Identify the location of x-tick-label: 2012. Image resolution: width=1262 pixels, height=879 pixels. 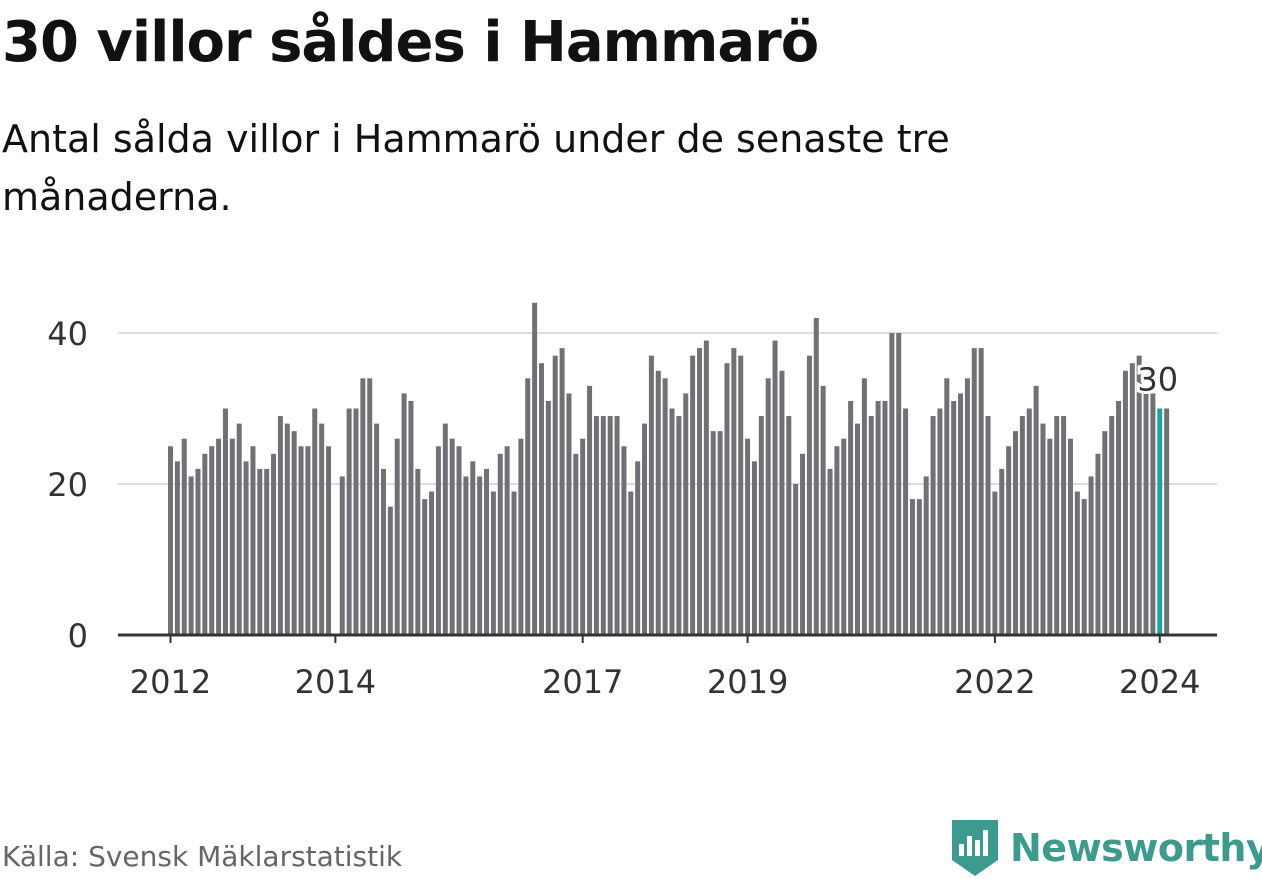
(170, 682).